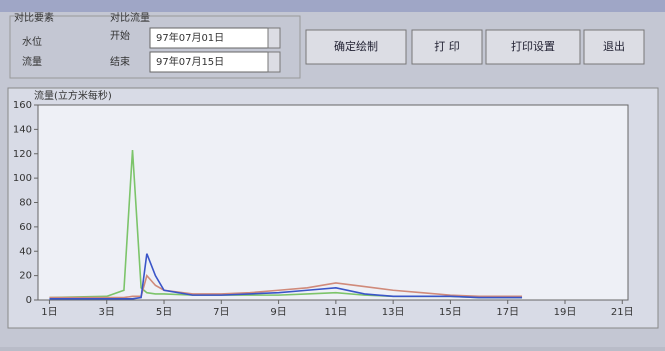 The image size is (665, 351). Describe the element at coordinates (565, 312) in the screenshot. I see `x-tick-label: 19日` at that location.